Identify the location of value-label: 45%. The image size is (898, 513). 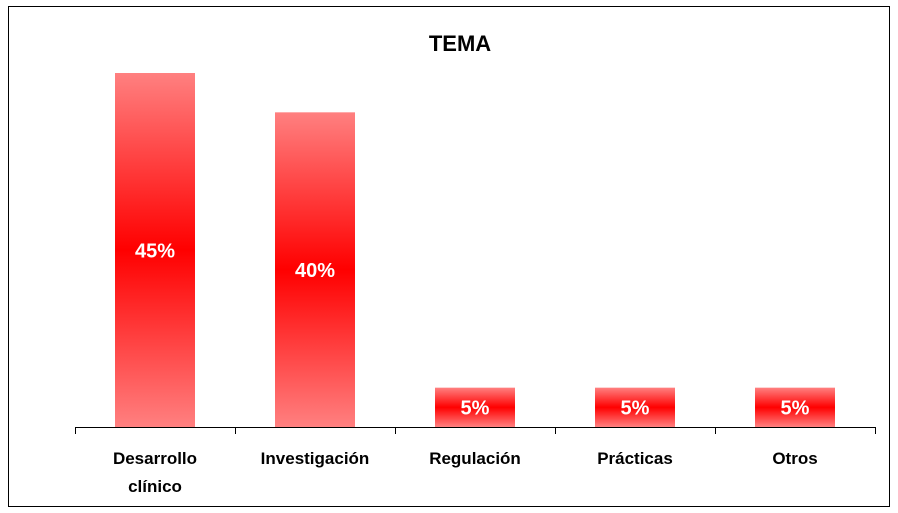
(155, 251).